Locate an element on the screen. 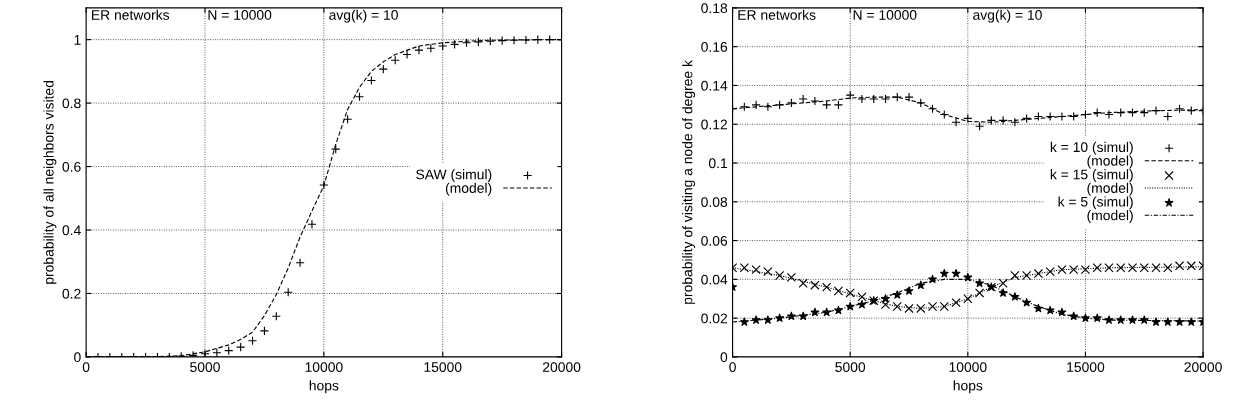 The width and height of the screenshot is (1248, 416). y-tick-label: 0.8 is located at coordinates (71, 103).